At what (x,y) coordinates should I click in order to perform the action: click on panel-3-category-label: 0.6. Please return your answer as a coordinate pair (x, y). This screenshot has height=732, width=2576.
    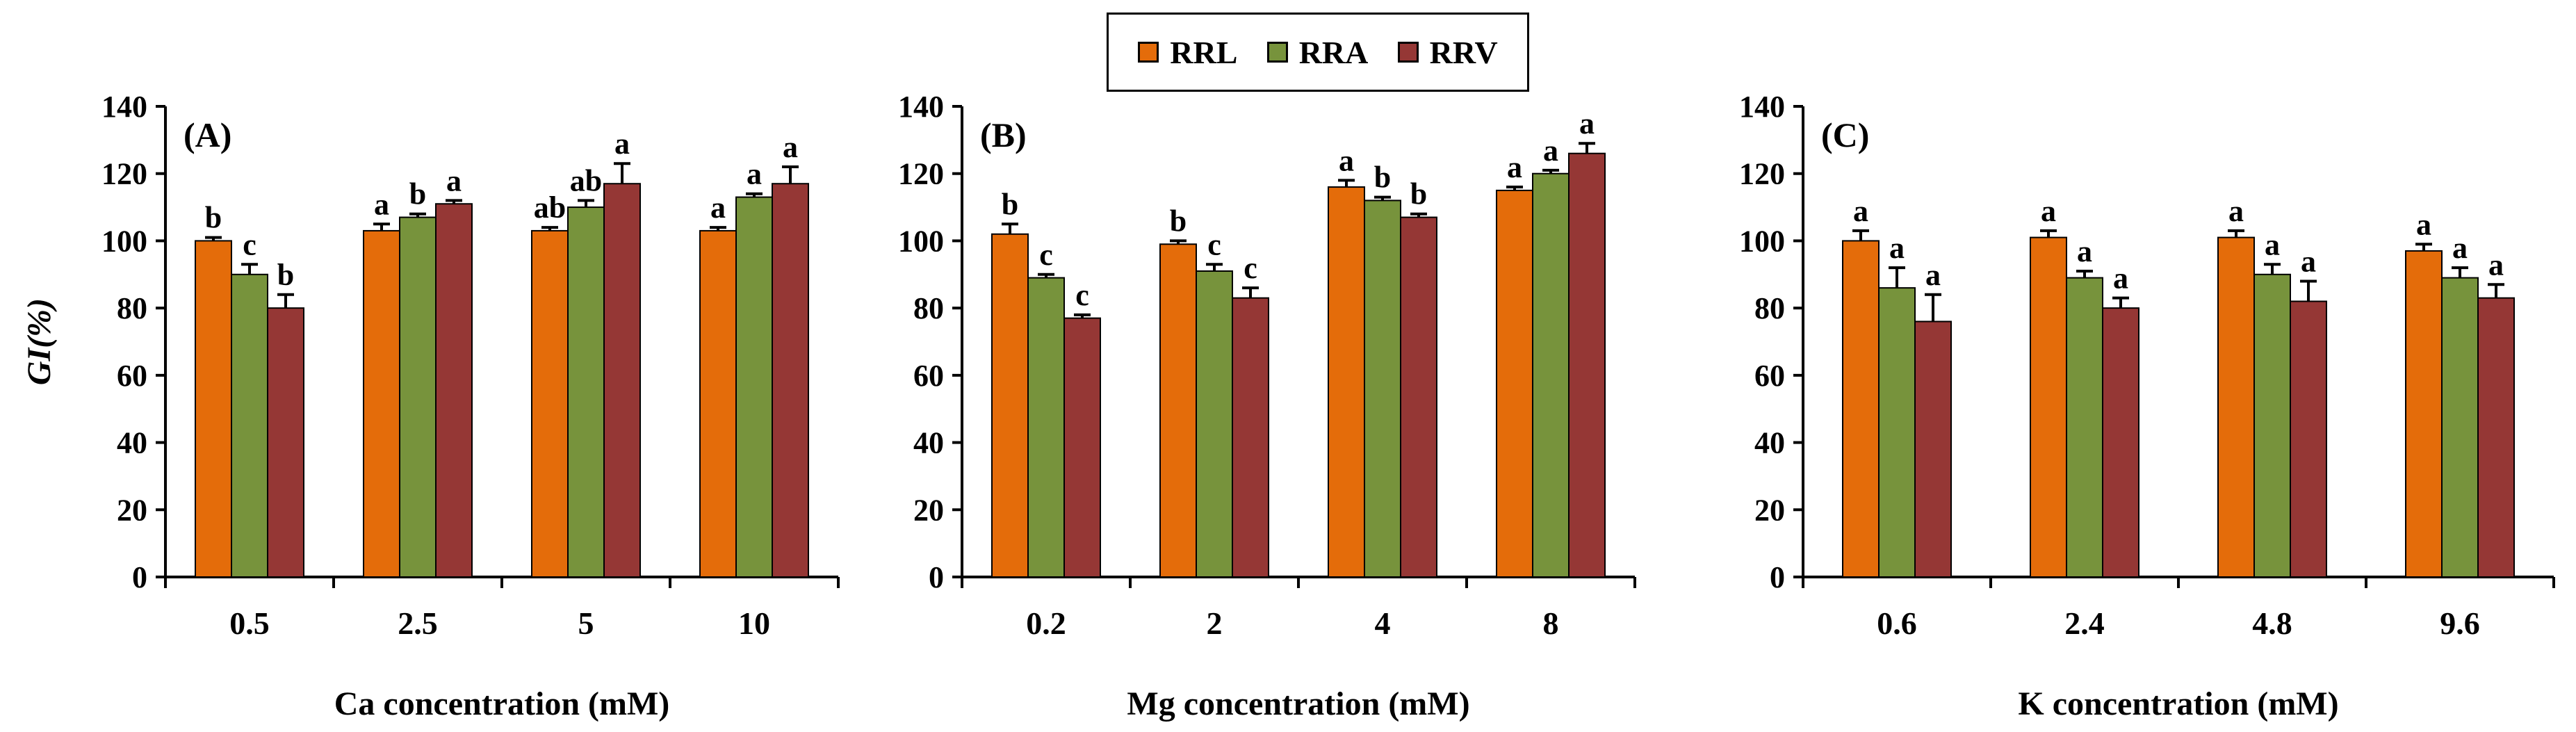
    Looking at the image, I should click on (1897, 623).